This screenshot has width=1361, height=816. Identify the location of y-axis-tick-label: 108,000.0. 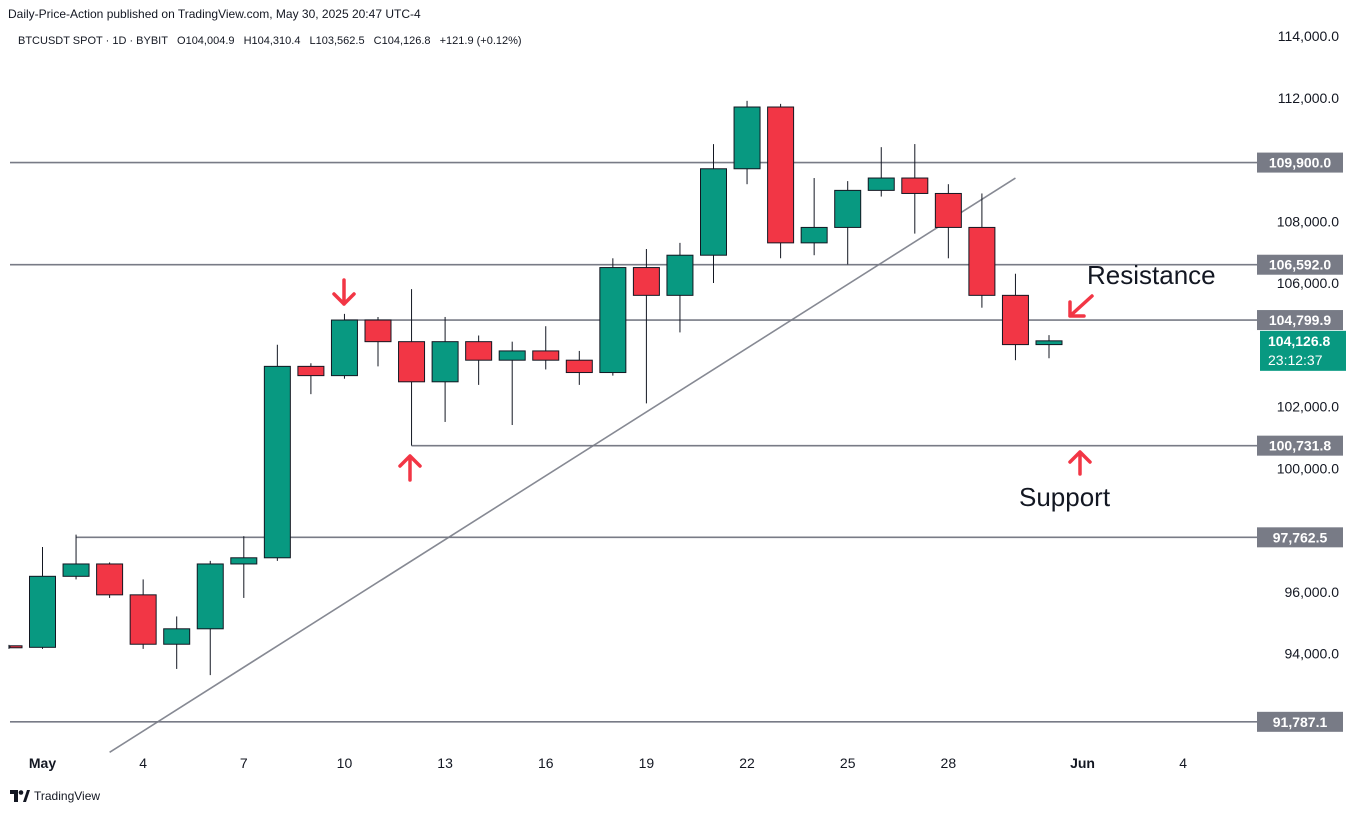
(1308, 221).